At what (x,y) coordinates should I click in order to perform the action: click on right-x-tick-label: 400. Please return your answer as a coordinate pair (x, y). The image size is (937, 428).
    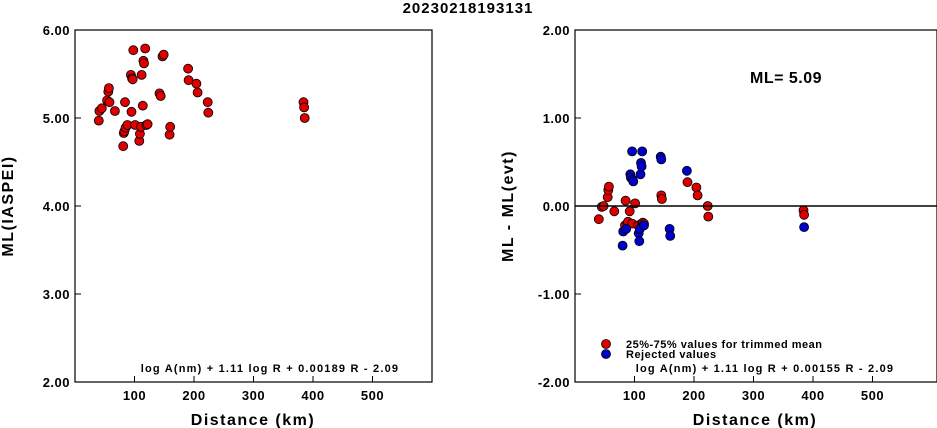
    Looking at the image, I should click on (812, 395).